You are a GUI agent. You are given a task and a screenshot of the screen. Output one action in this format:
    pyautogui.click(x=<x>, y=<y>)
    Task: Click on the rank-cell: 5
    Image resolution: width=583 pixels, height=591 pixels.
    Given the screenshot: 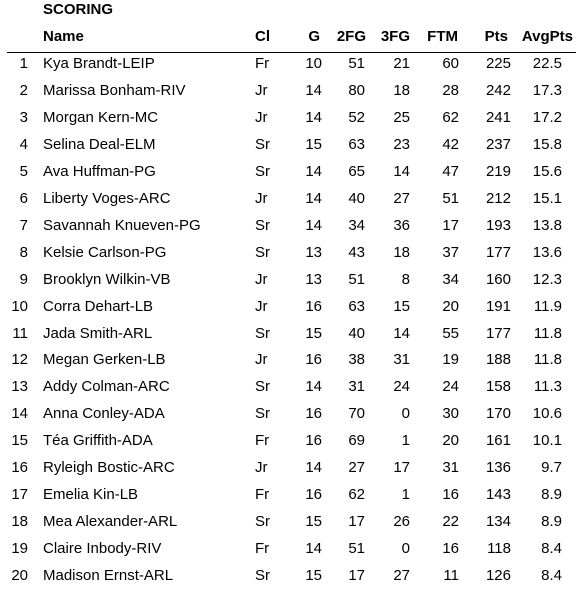 What is the action you would take?
    pyautogui.click(x=23, y=171)
    